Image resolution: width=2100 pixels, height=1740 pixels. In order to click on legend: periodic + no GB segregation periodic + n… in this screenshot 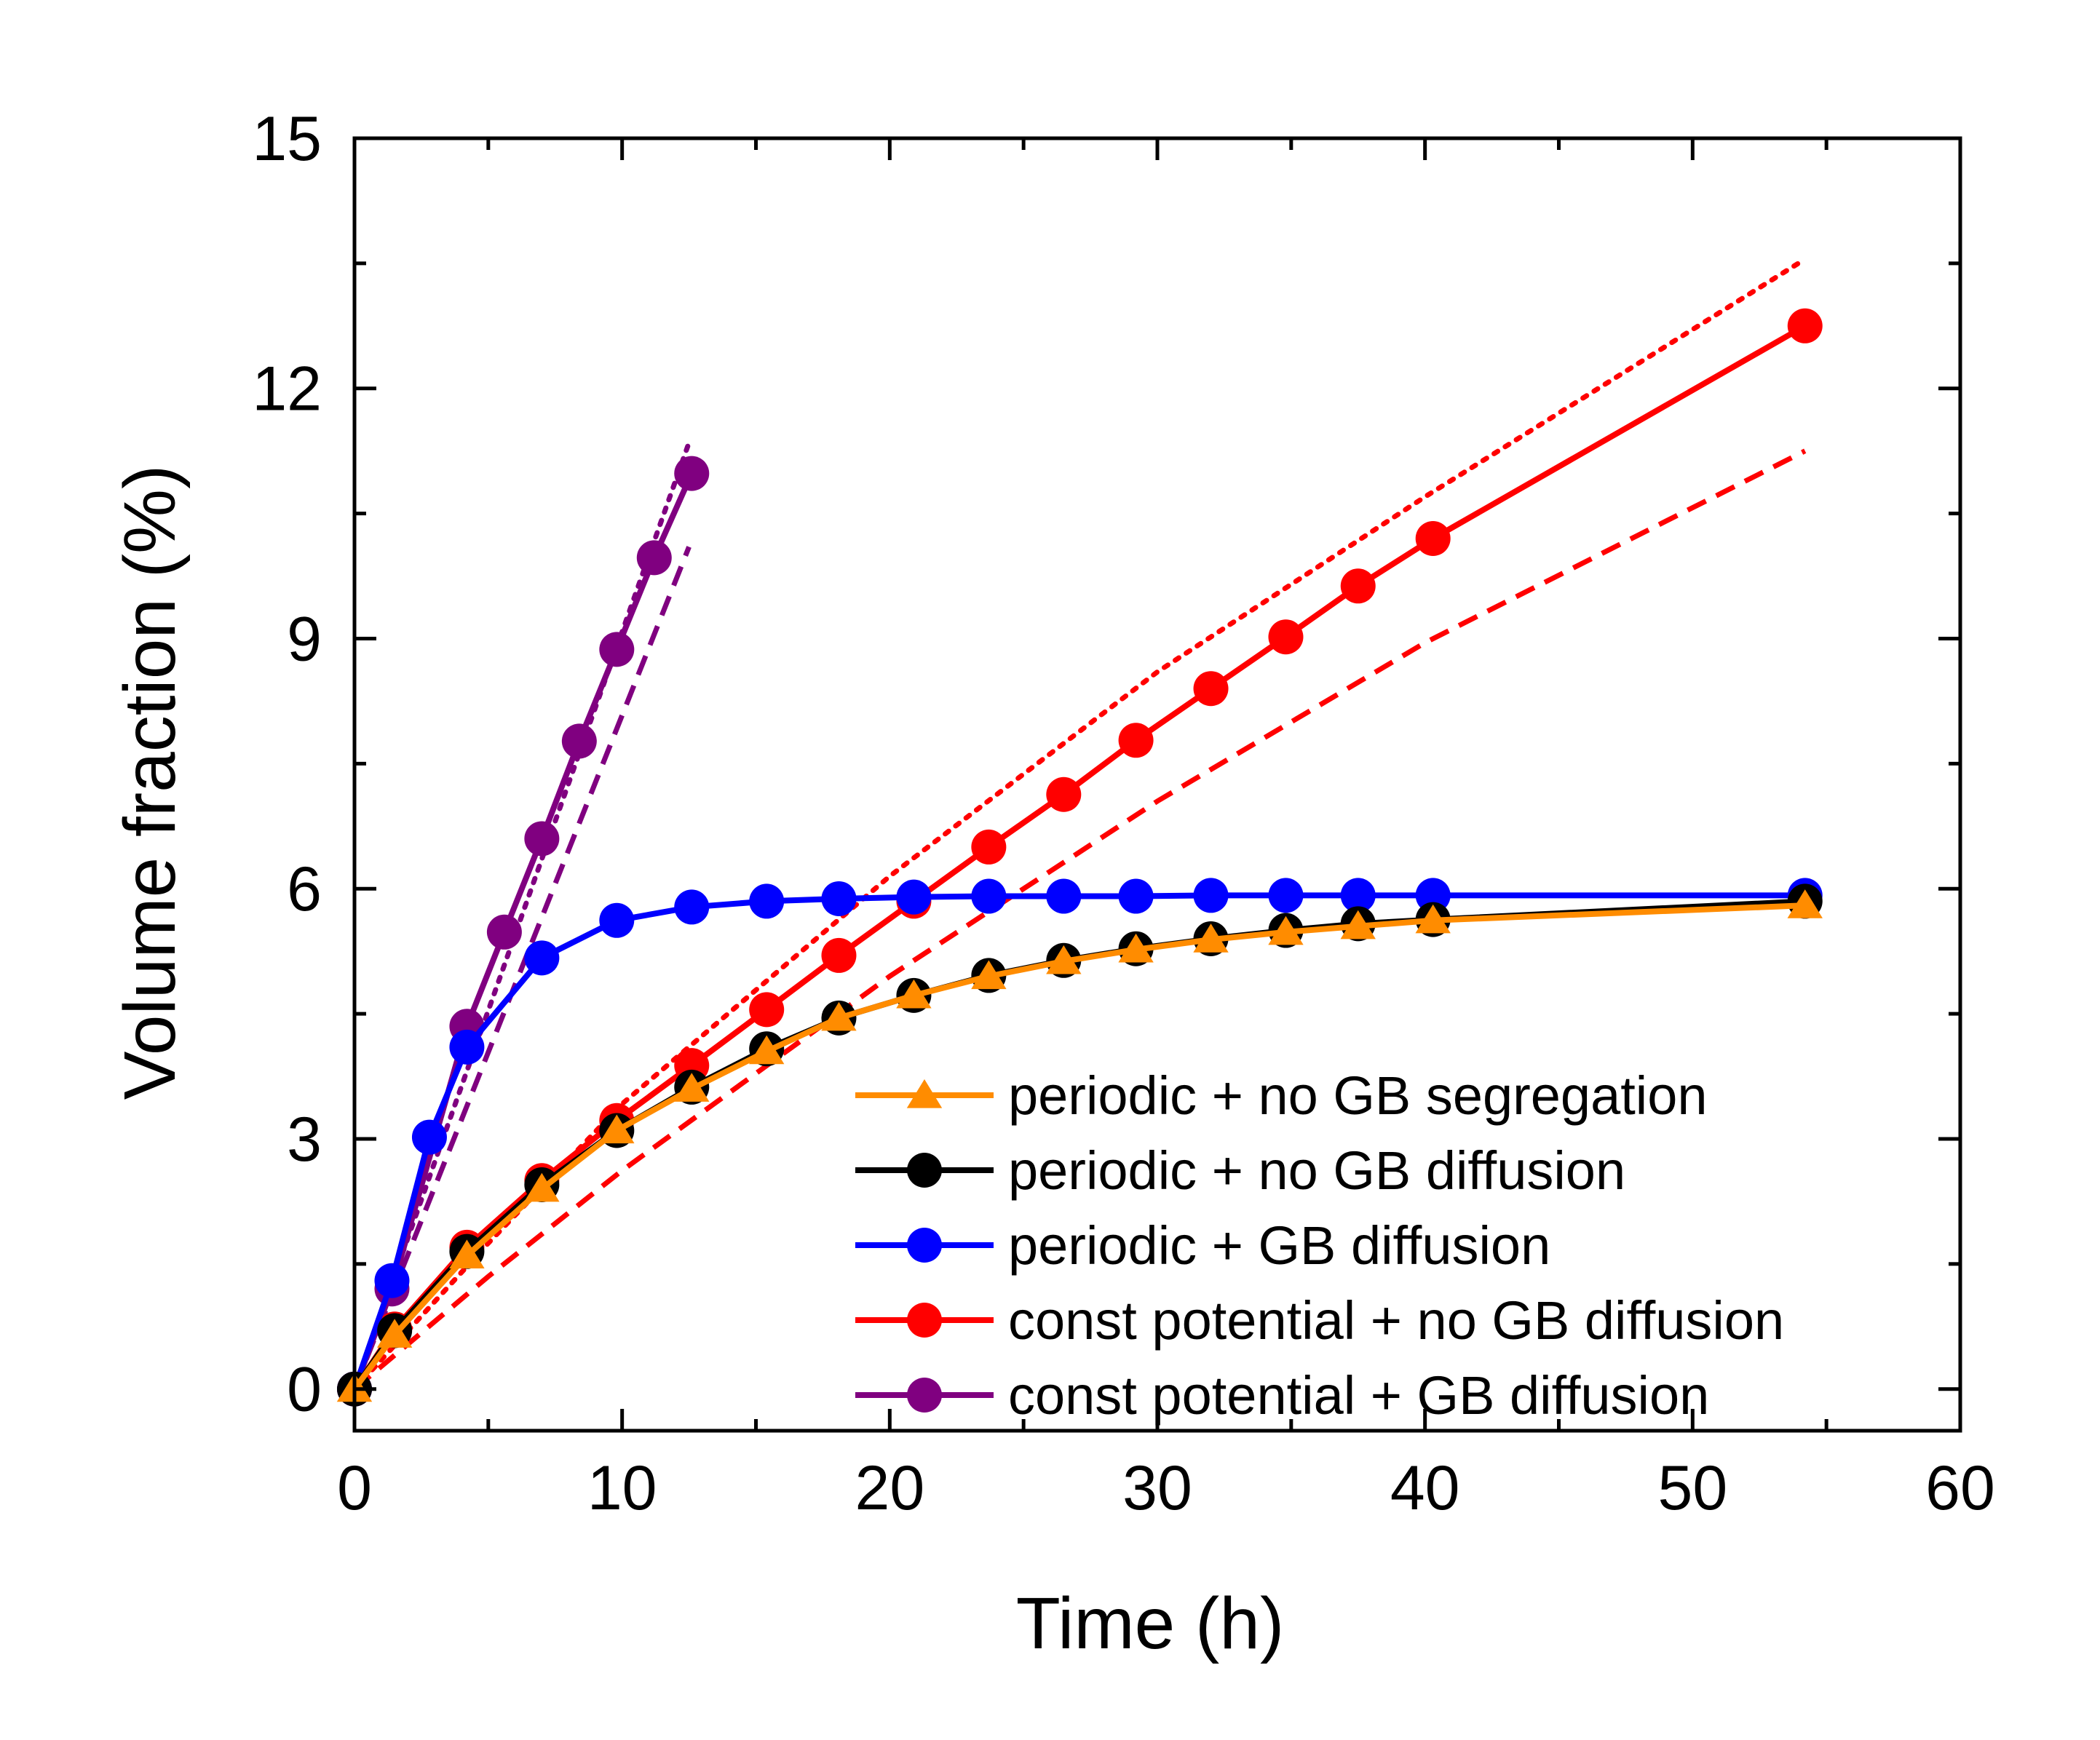, I will do `click(1319, 1245)`.